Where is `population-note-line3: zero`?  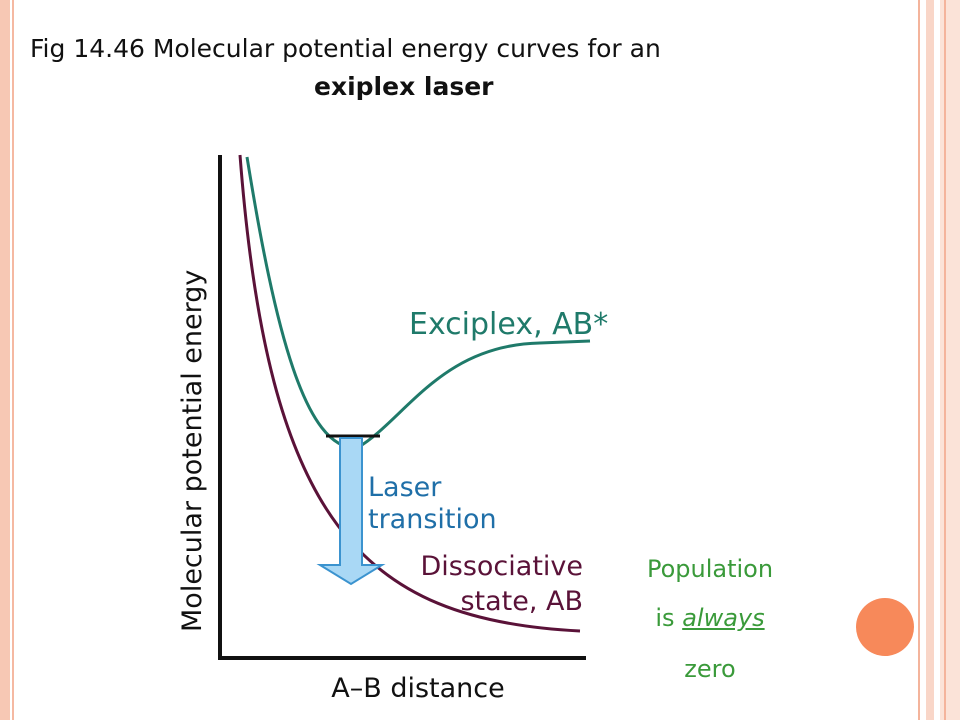 population-note-line3: zero is located at coordinates (710, 669).